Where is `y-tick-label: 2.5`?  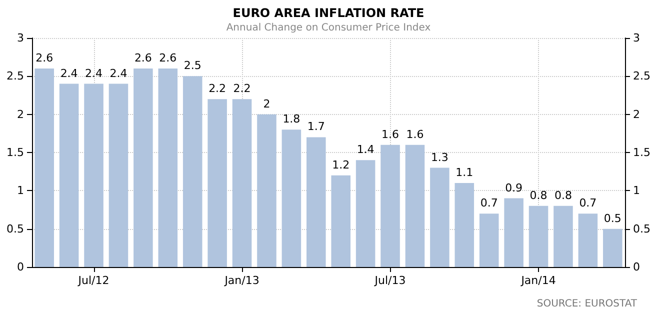
y-tick-label: 2.5 is located at coordinates (15, 76).